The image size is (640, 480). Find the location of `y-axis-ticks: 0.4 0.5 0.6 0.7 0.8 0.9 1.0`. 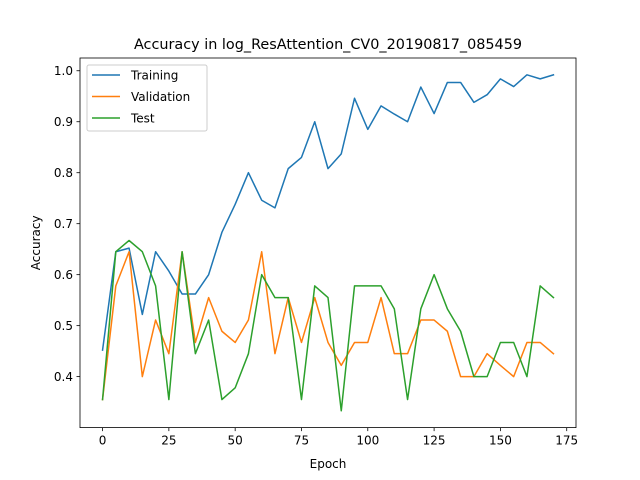

y-axis-ticks: 0.4 0.5 0.6 0.7 0.8 0.9 1.0 is located at coordinates (67, 224).